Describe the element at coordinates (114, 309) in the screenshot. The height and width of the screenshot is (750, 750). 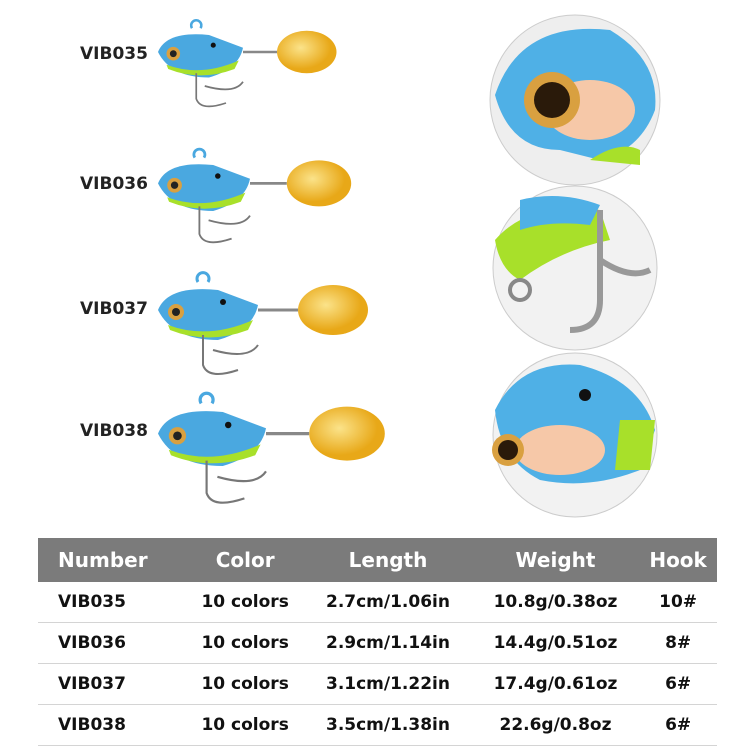
I see `lure-label: VIB037` at that location.